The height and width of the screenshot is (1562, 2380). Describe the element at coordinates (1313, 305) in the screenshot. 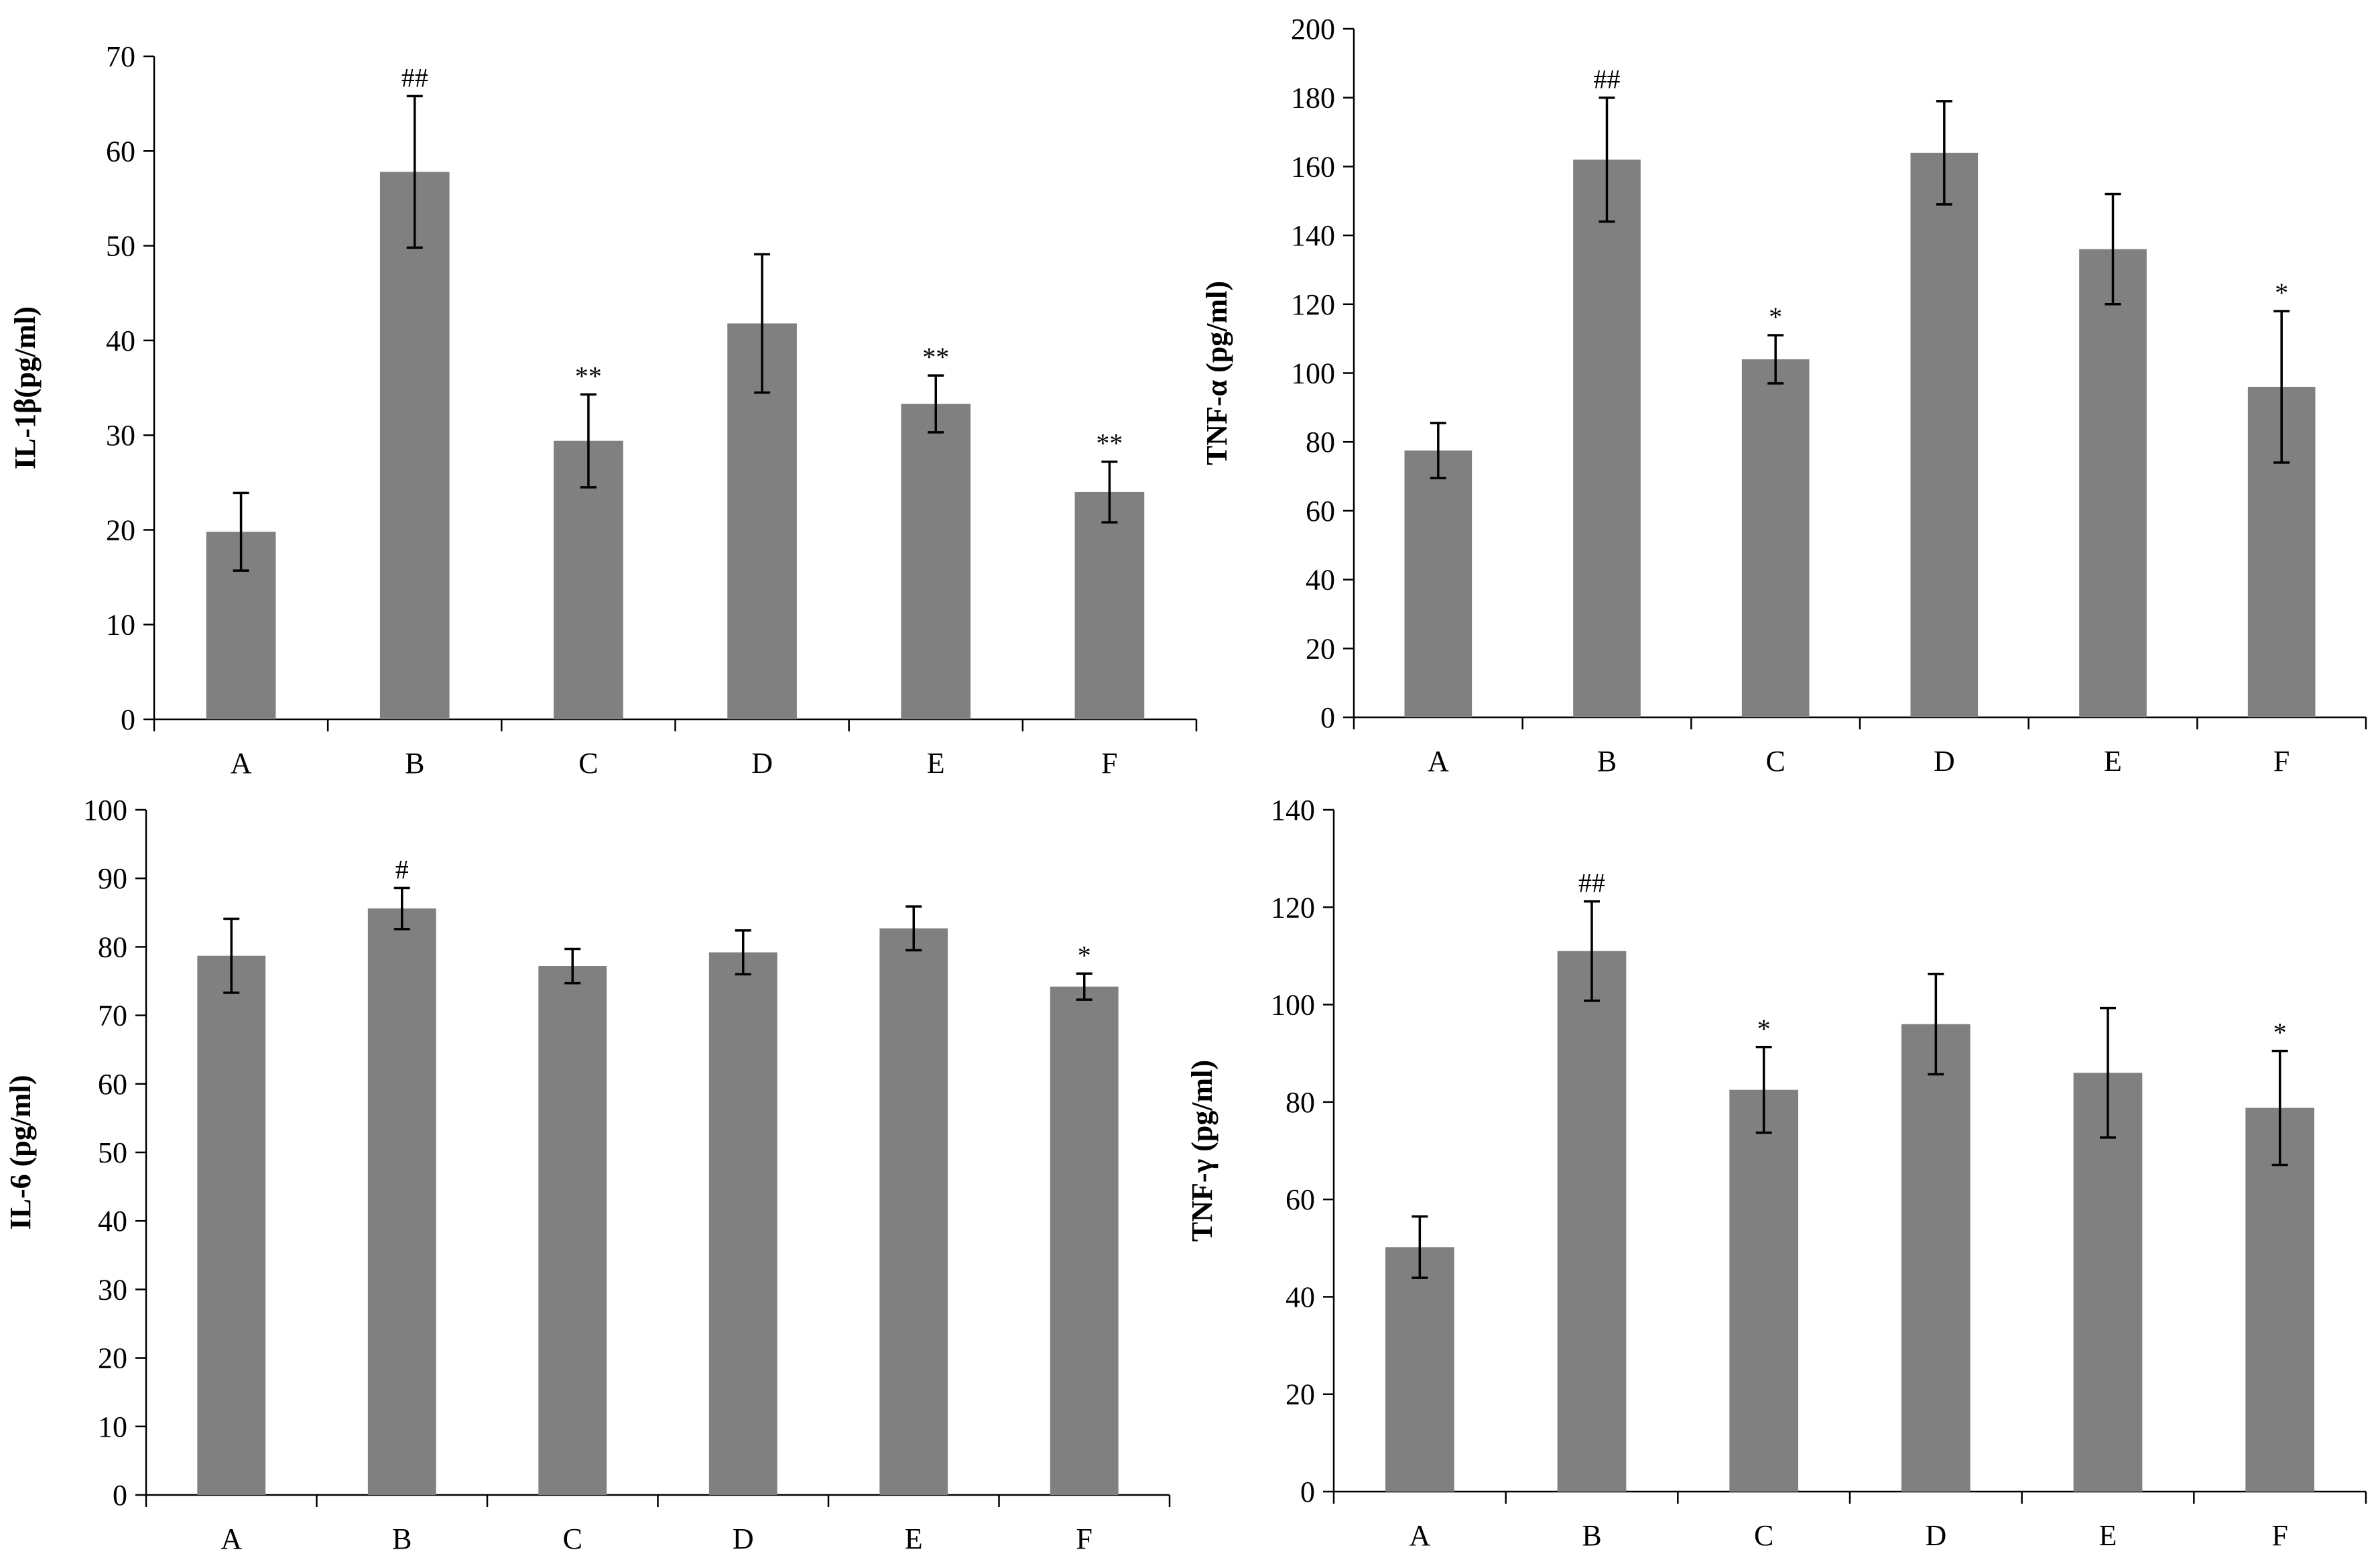

I see `y-tick-label: 120` at that location.